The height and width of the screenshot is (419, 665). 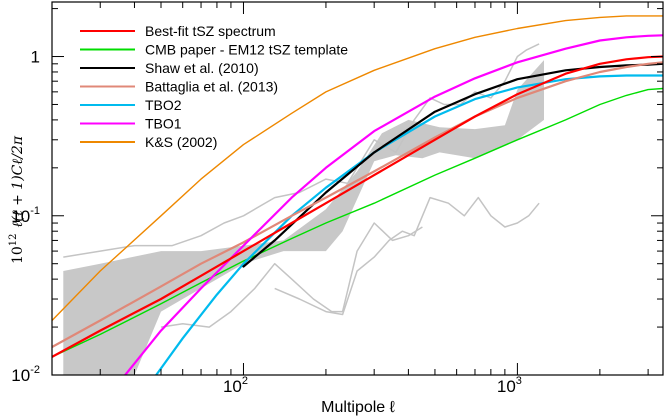 What do you see at coordinates (509, 385) in the screenshot?
I see `x-tick-label: 10³` at bounding box center [509, 385].